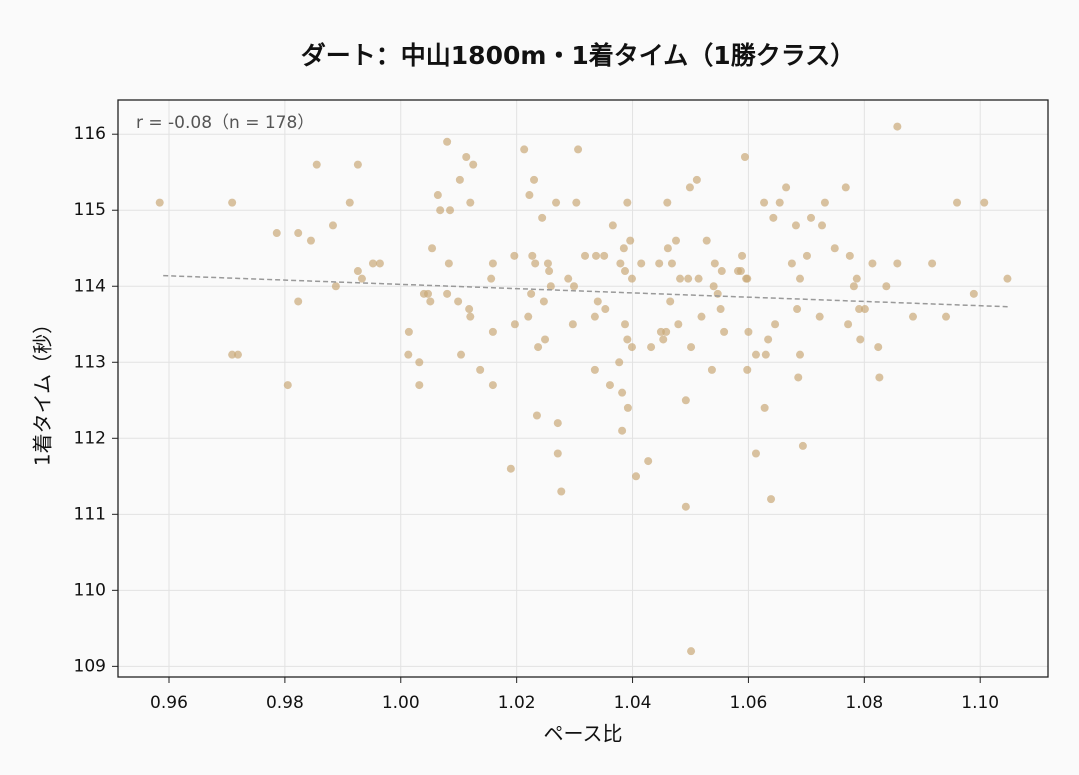 This screenshot has height=775, width=1079. Describe the element at coordinates (749, 703) in the screenshot. I see `x-tick-label: 1.06` at that location.